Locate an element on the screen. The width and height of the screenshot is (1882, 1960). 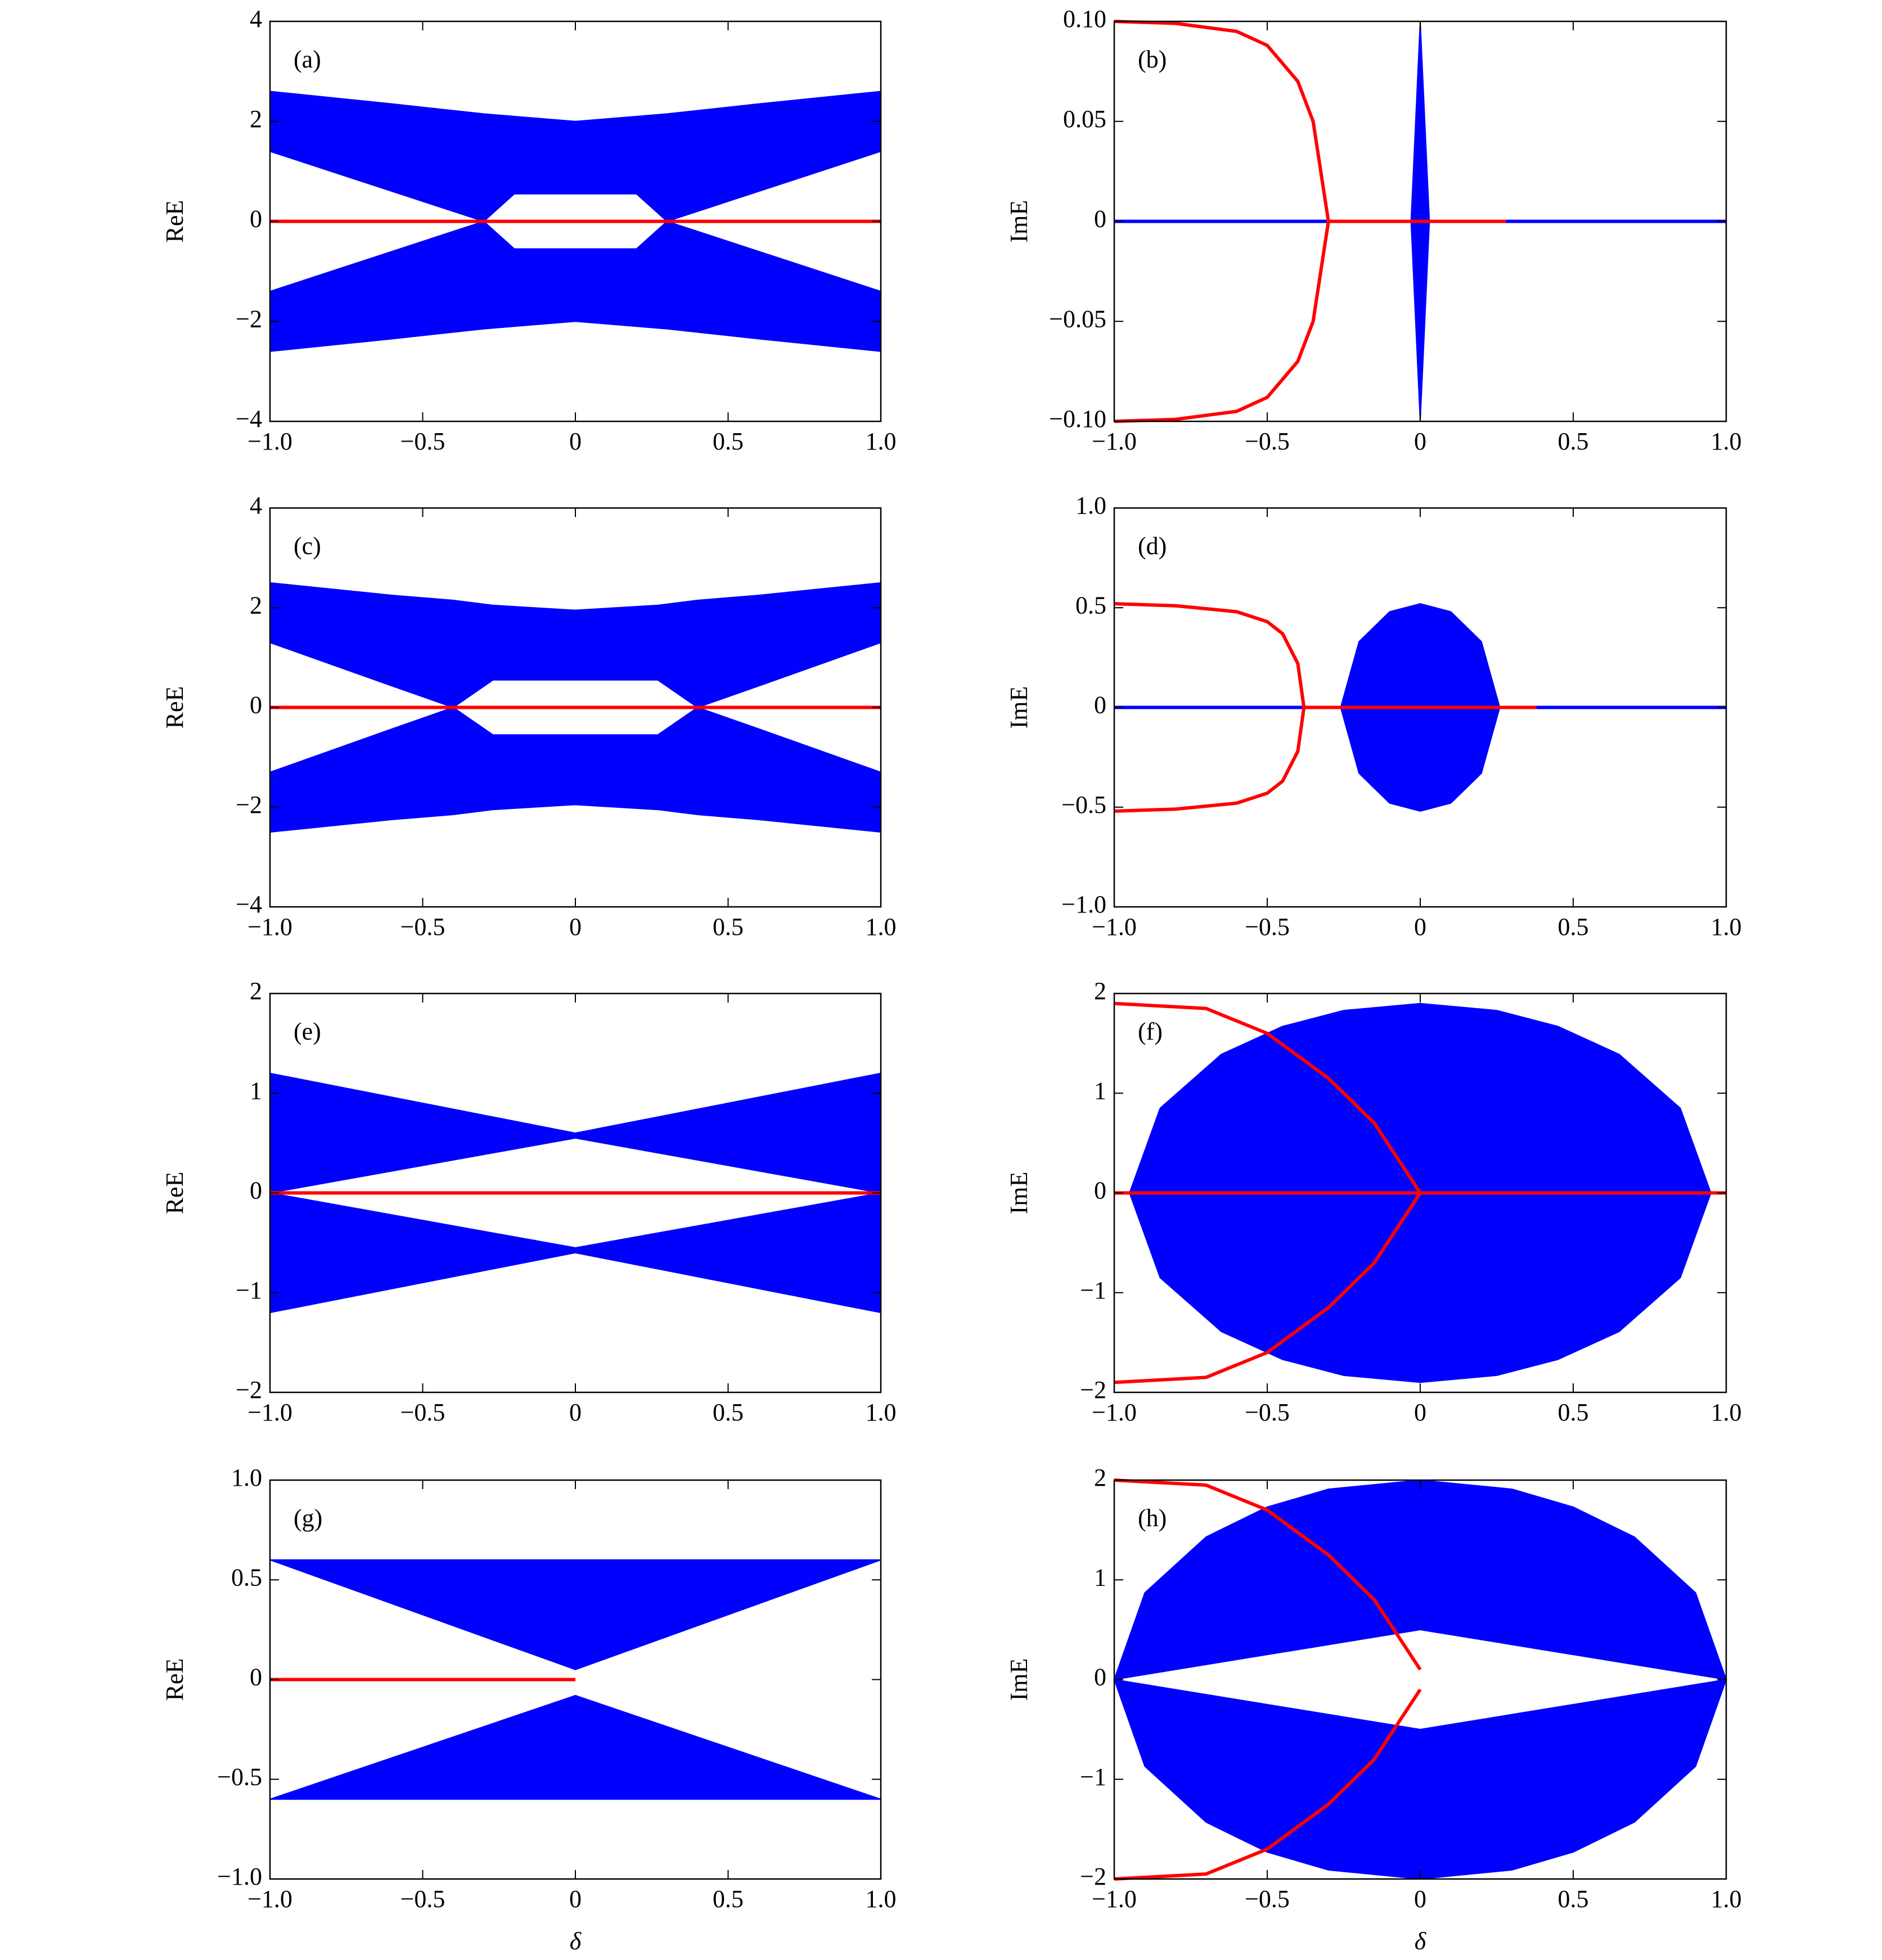
panel-label: (f) is located at coordinates (1150, 1031).